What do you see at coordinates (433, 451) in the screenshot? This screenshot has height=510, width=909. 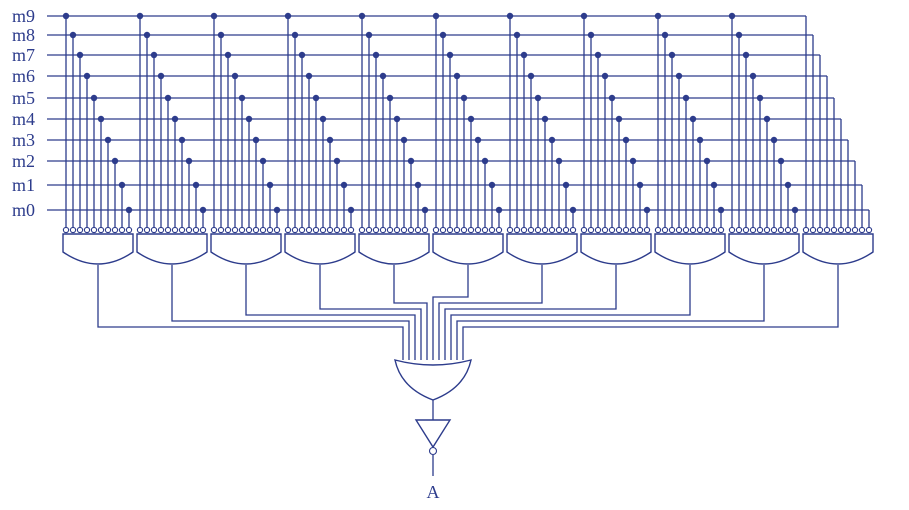 I see `not-gate-bubble` at bounding box center [433, 451].